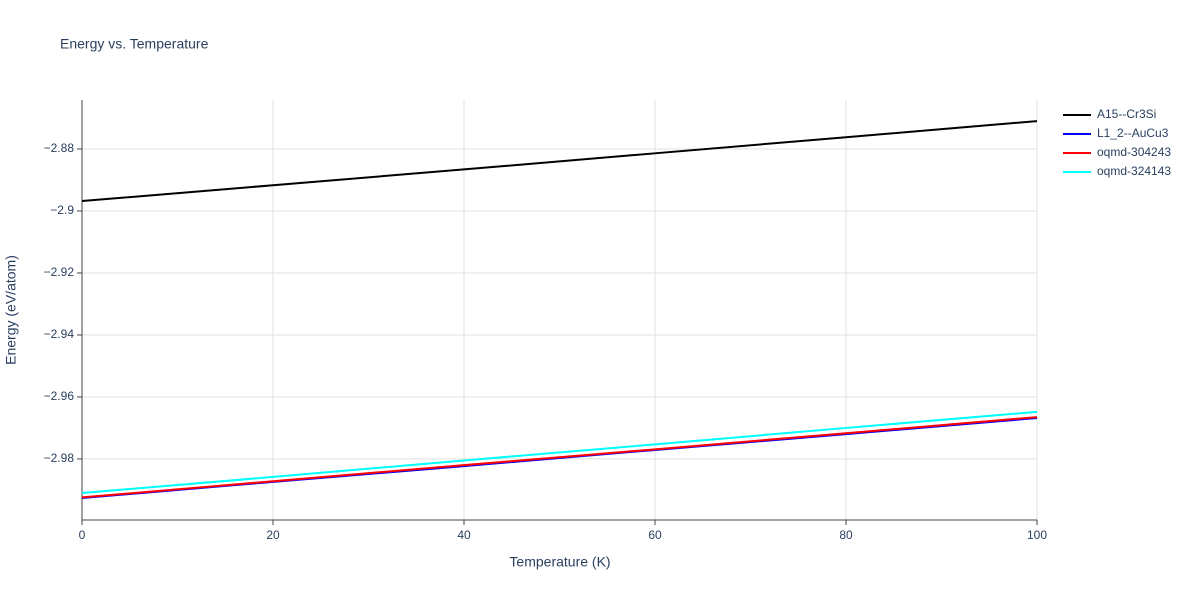  What do you see at coordinates (134, 44) in the screenshot?
I see `chart-title: Energy vs. Temperature` at bounding box center [134, 44].